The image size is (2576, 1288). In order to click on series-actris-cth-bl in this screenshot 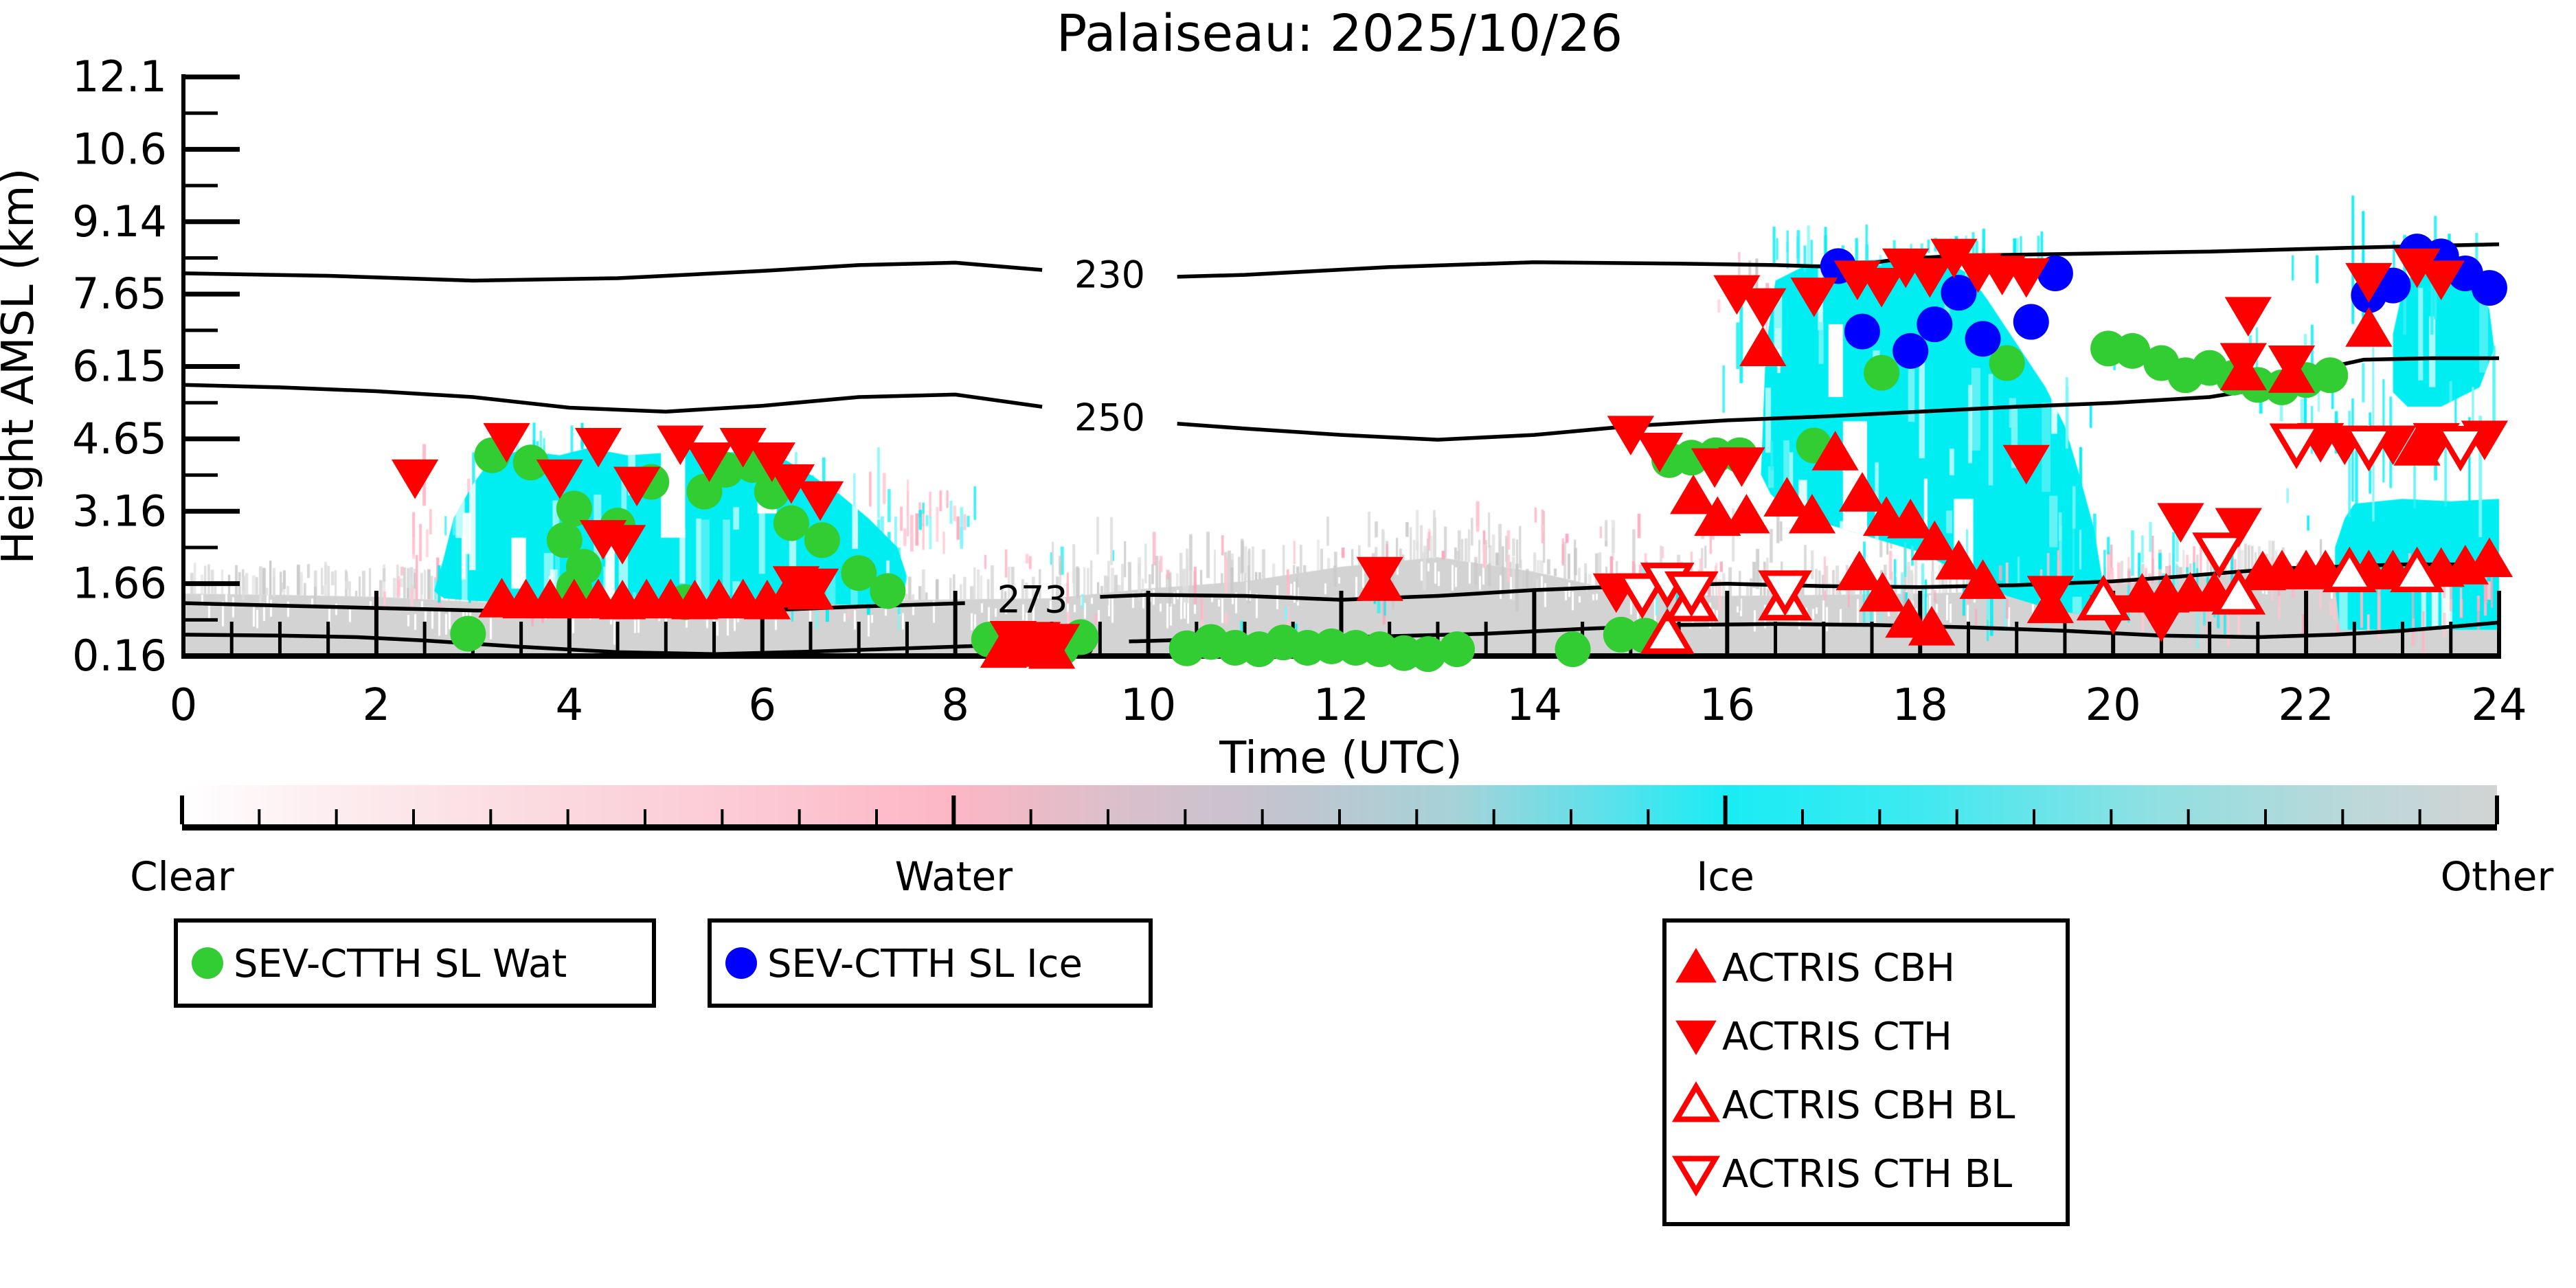, I will do `click(2051, 521)`.